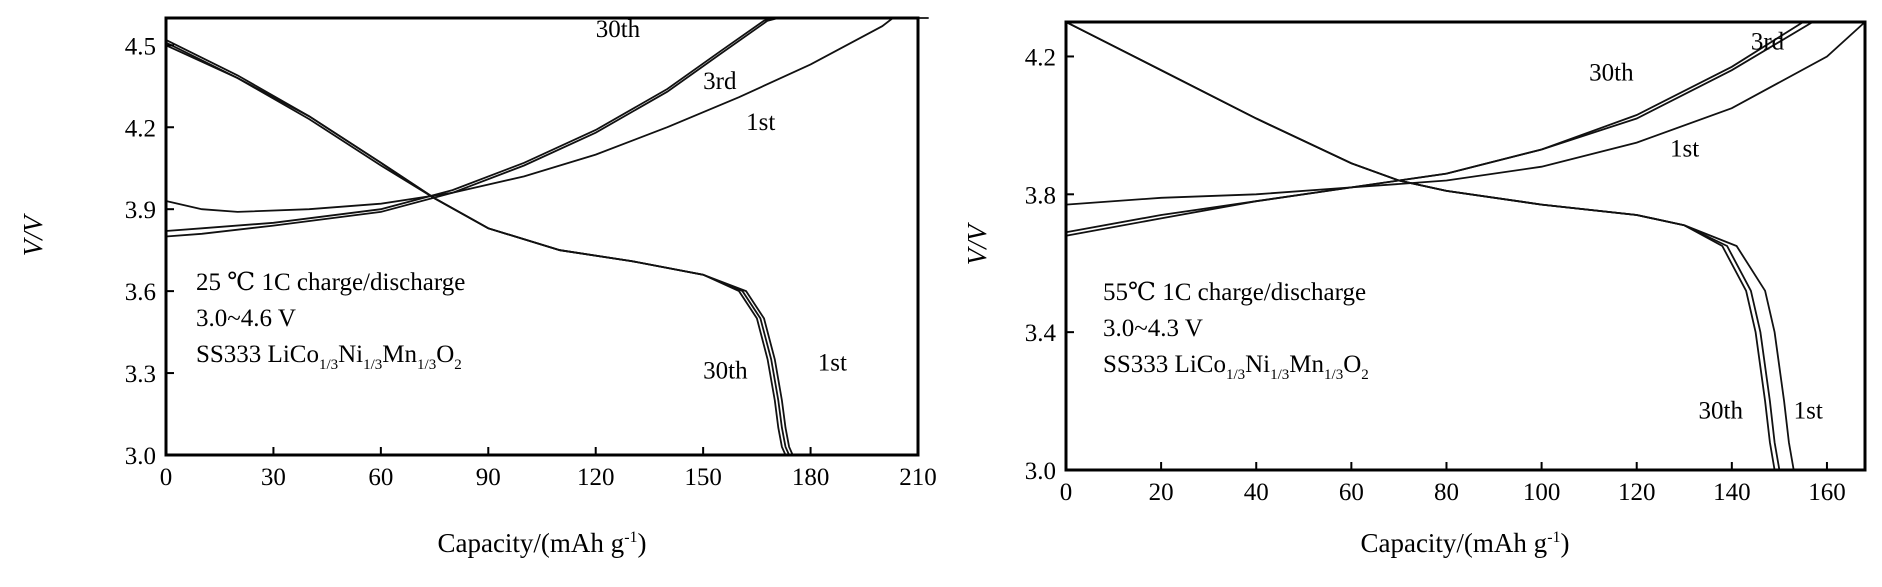 The width and height of the screenshot is (1882, 587). I want to click on y-tick-label: 4.5, so click(140, 46).